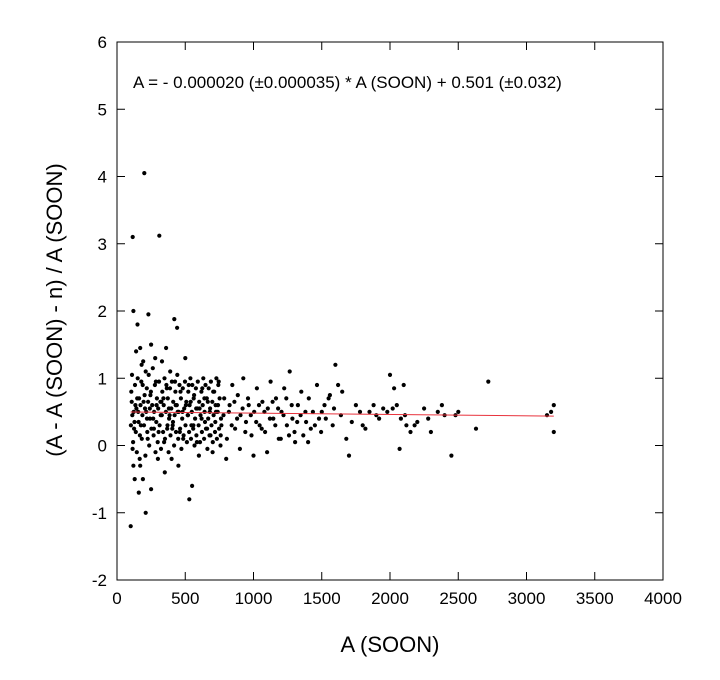 The image size is (720, 680). What do you see at coordinates (322, 598) in the screenshot?
I see `x-tick-label: 1500` at bounding box center [322, 598].